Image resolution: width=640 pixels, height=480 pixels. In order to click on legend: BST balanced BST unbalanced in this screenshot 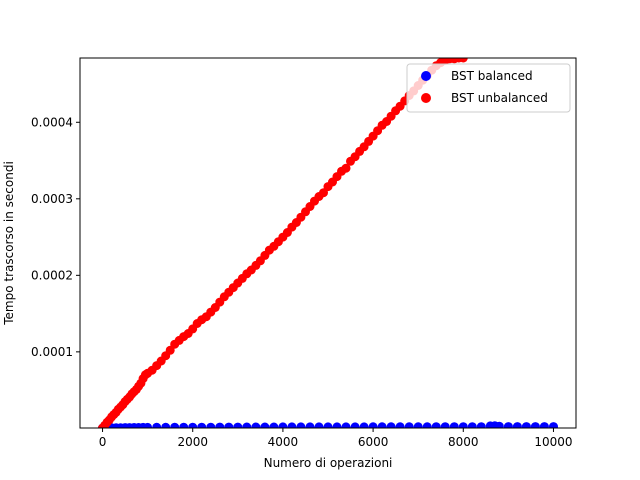, I will do `click(488, 88)`.